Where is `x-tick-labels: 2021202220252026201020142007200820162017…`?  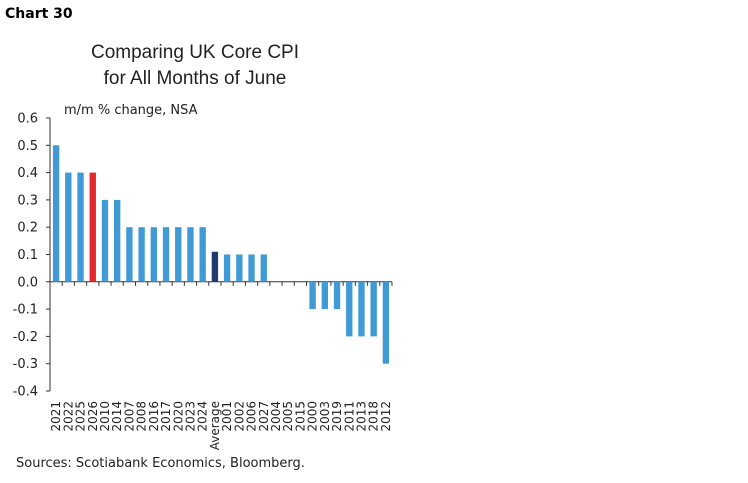
x-tick-labels: 2021202220252026201020142007200820162017… is located at coordinates (221, 425).